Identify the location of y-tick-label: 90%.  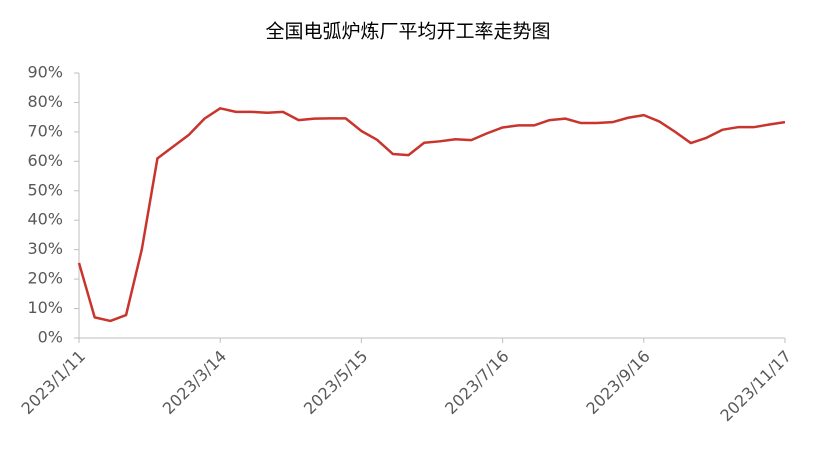
(45, 72).